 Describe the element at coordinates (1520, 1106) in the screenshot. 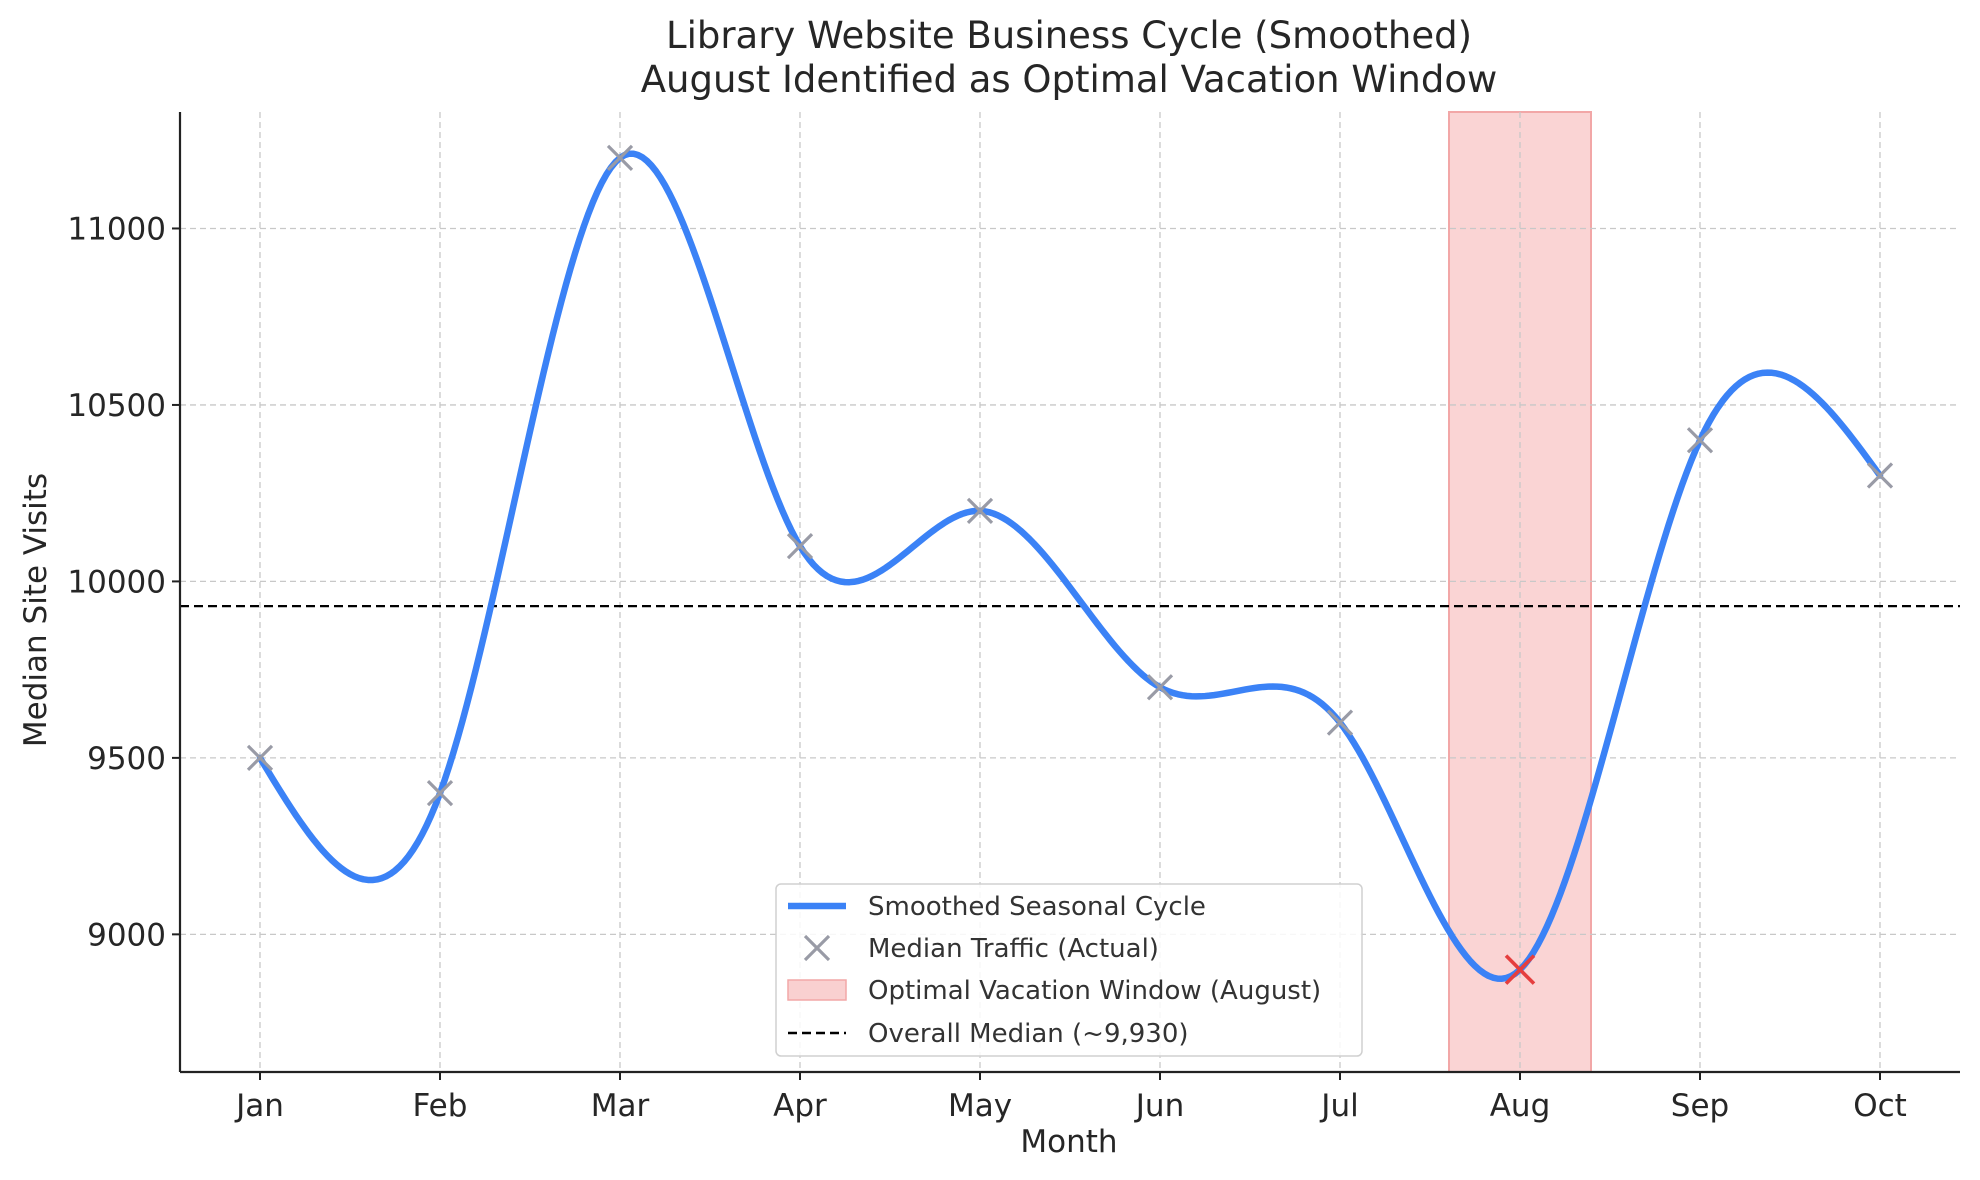

I see `x-tick-label: Aug` at that location.